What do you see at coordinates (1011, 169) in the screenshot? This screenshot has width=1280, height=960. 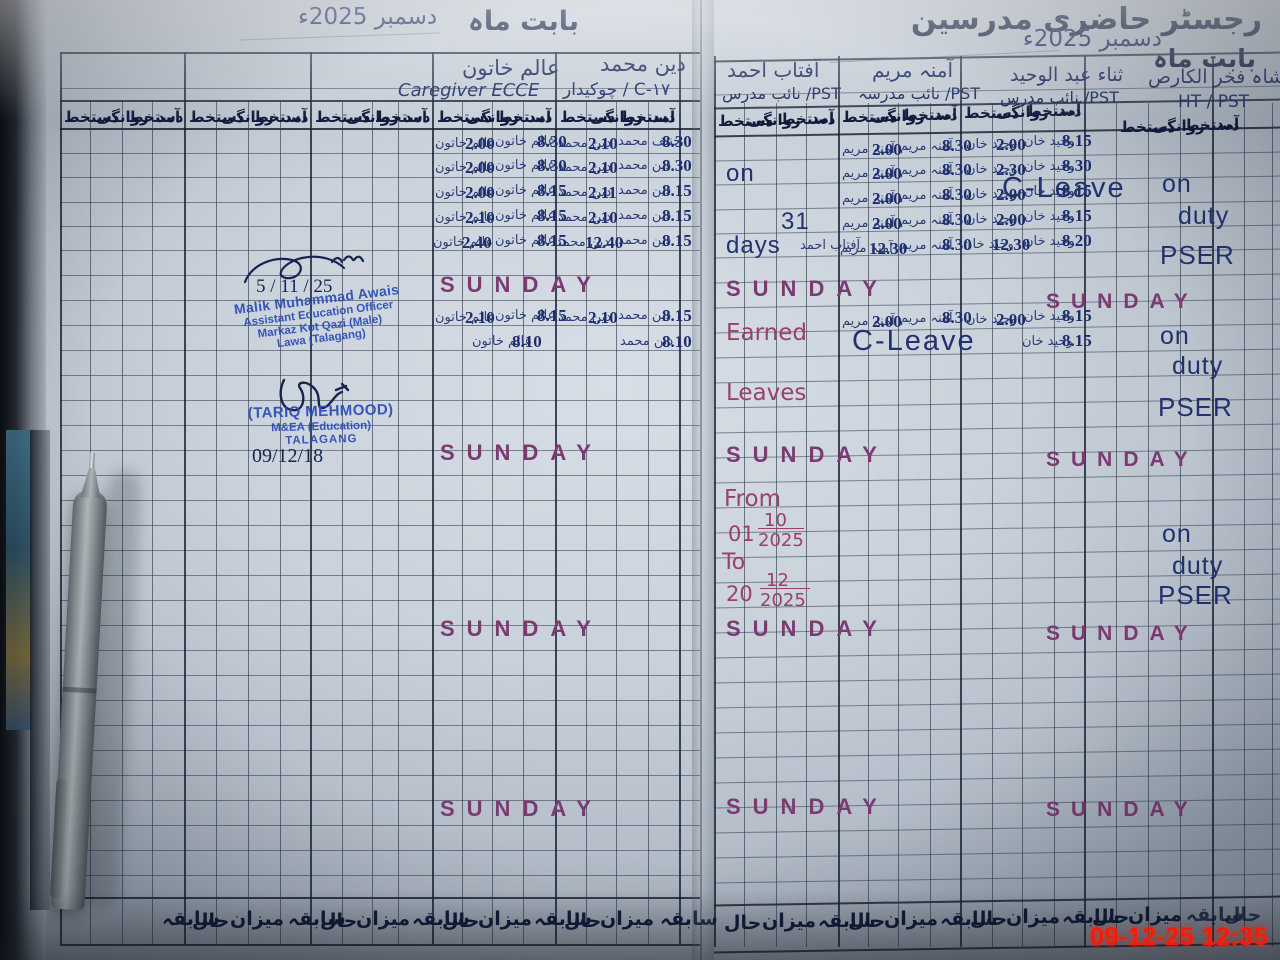 I see `cell-departure: 2.30` at bounding box center [1011, 169].